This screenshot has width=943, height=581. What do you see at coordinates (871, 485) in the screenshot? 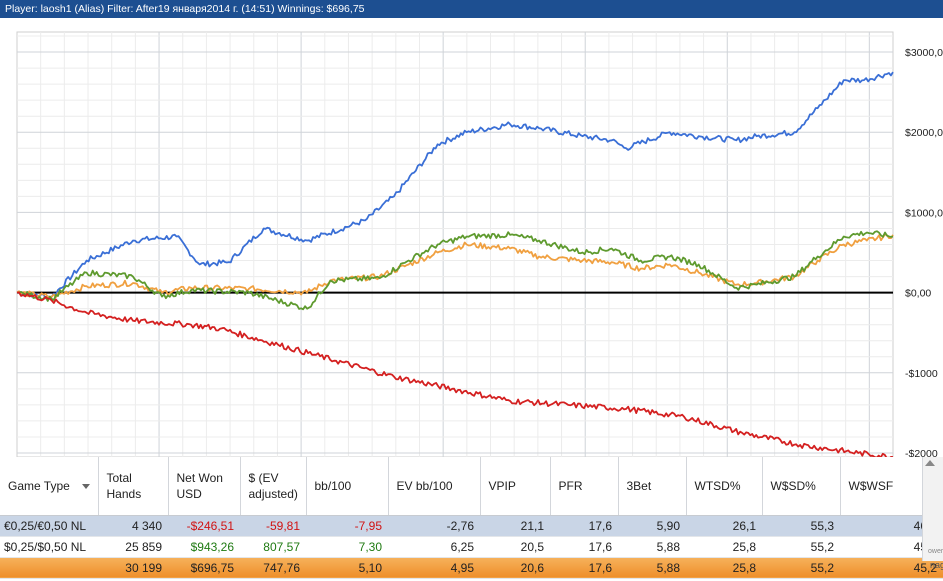
I see `column-header-label: W$WSF` at bounding box center [871, 485].